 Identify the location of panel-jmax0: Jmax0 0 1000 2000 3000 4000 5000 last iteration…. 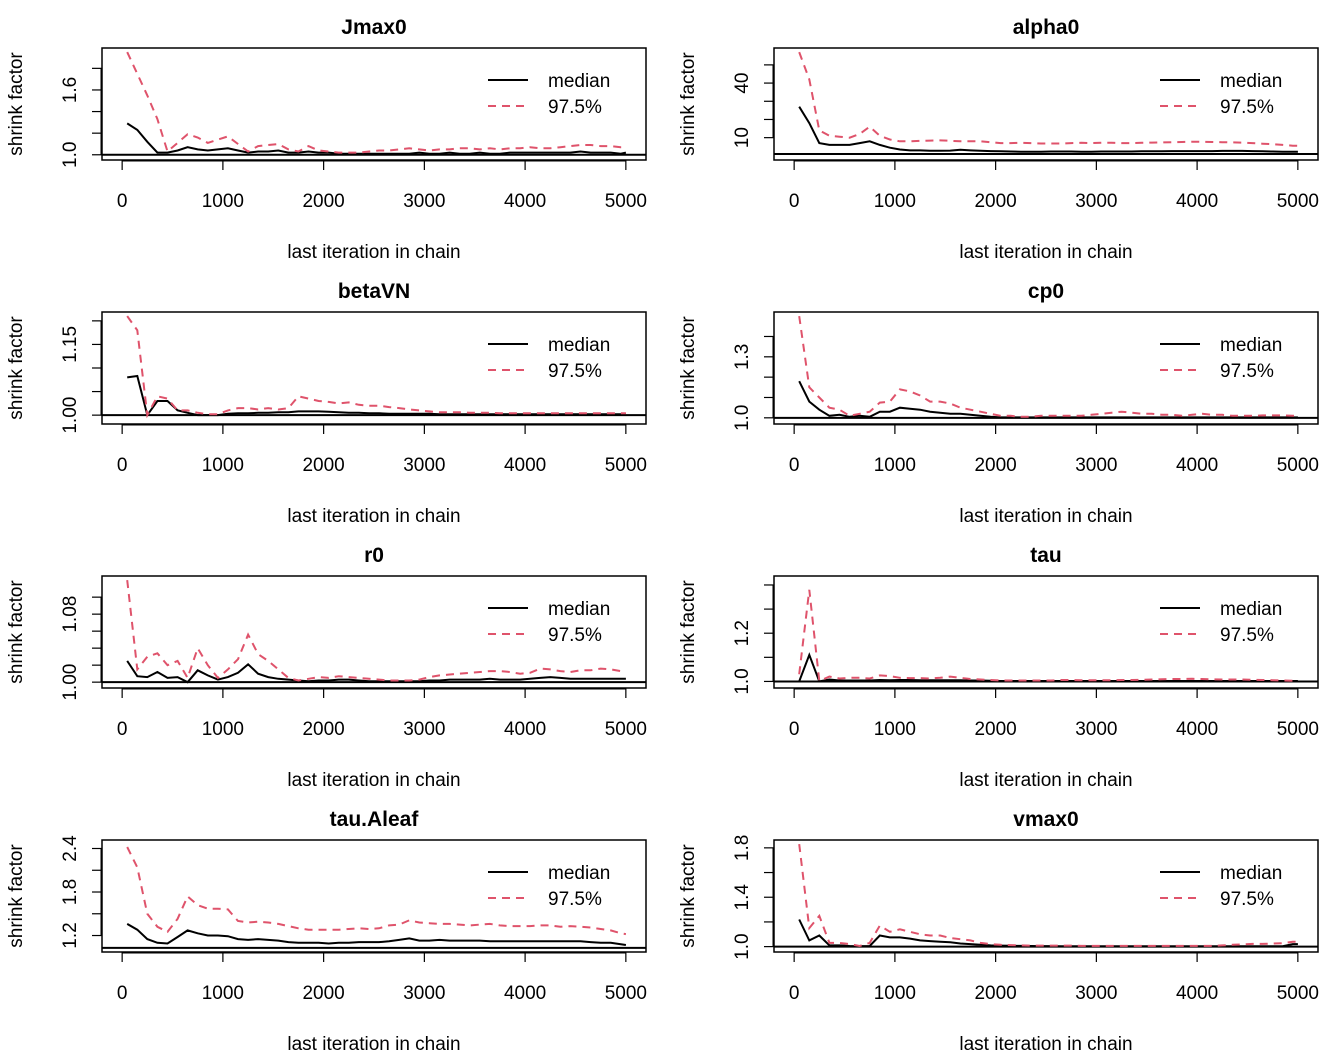
(326, 139).